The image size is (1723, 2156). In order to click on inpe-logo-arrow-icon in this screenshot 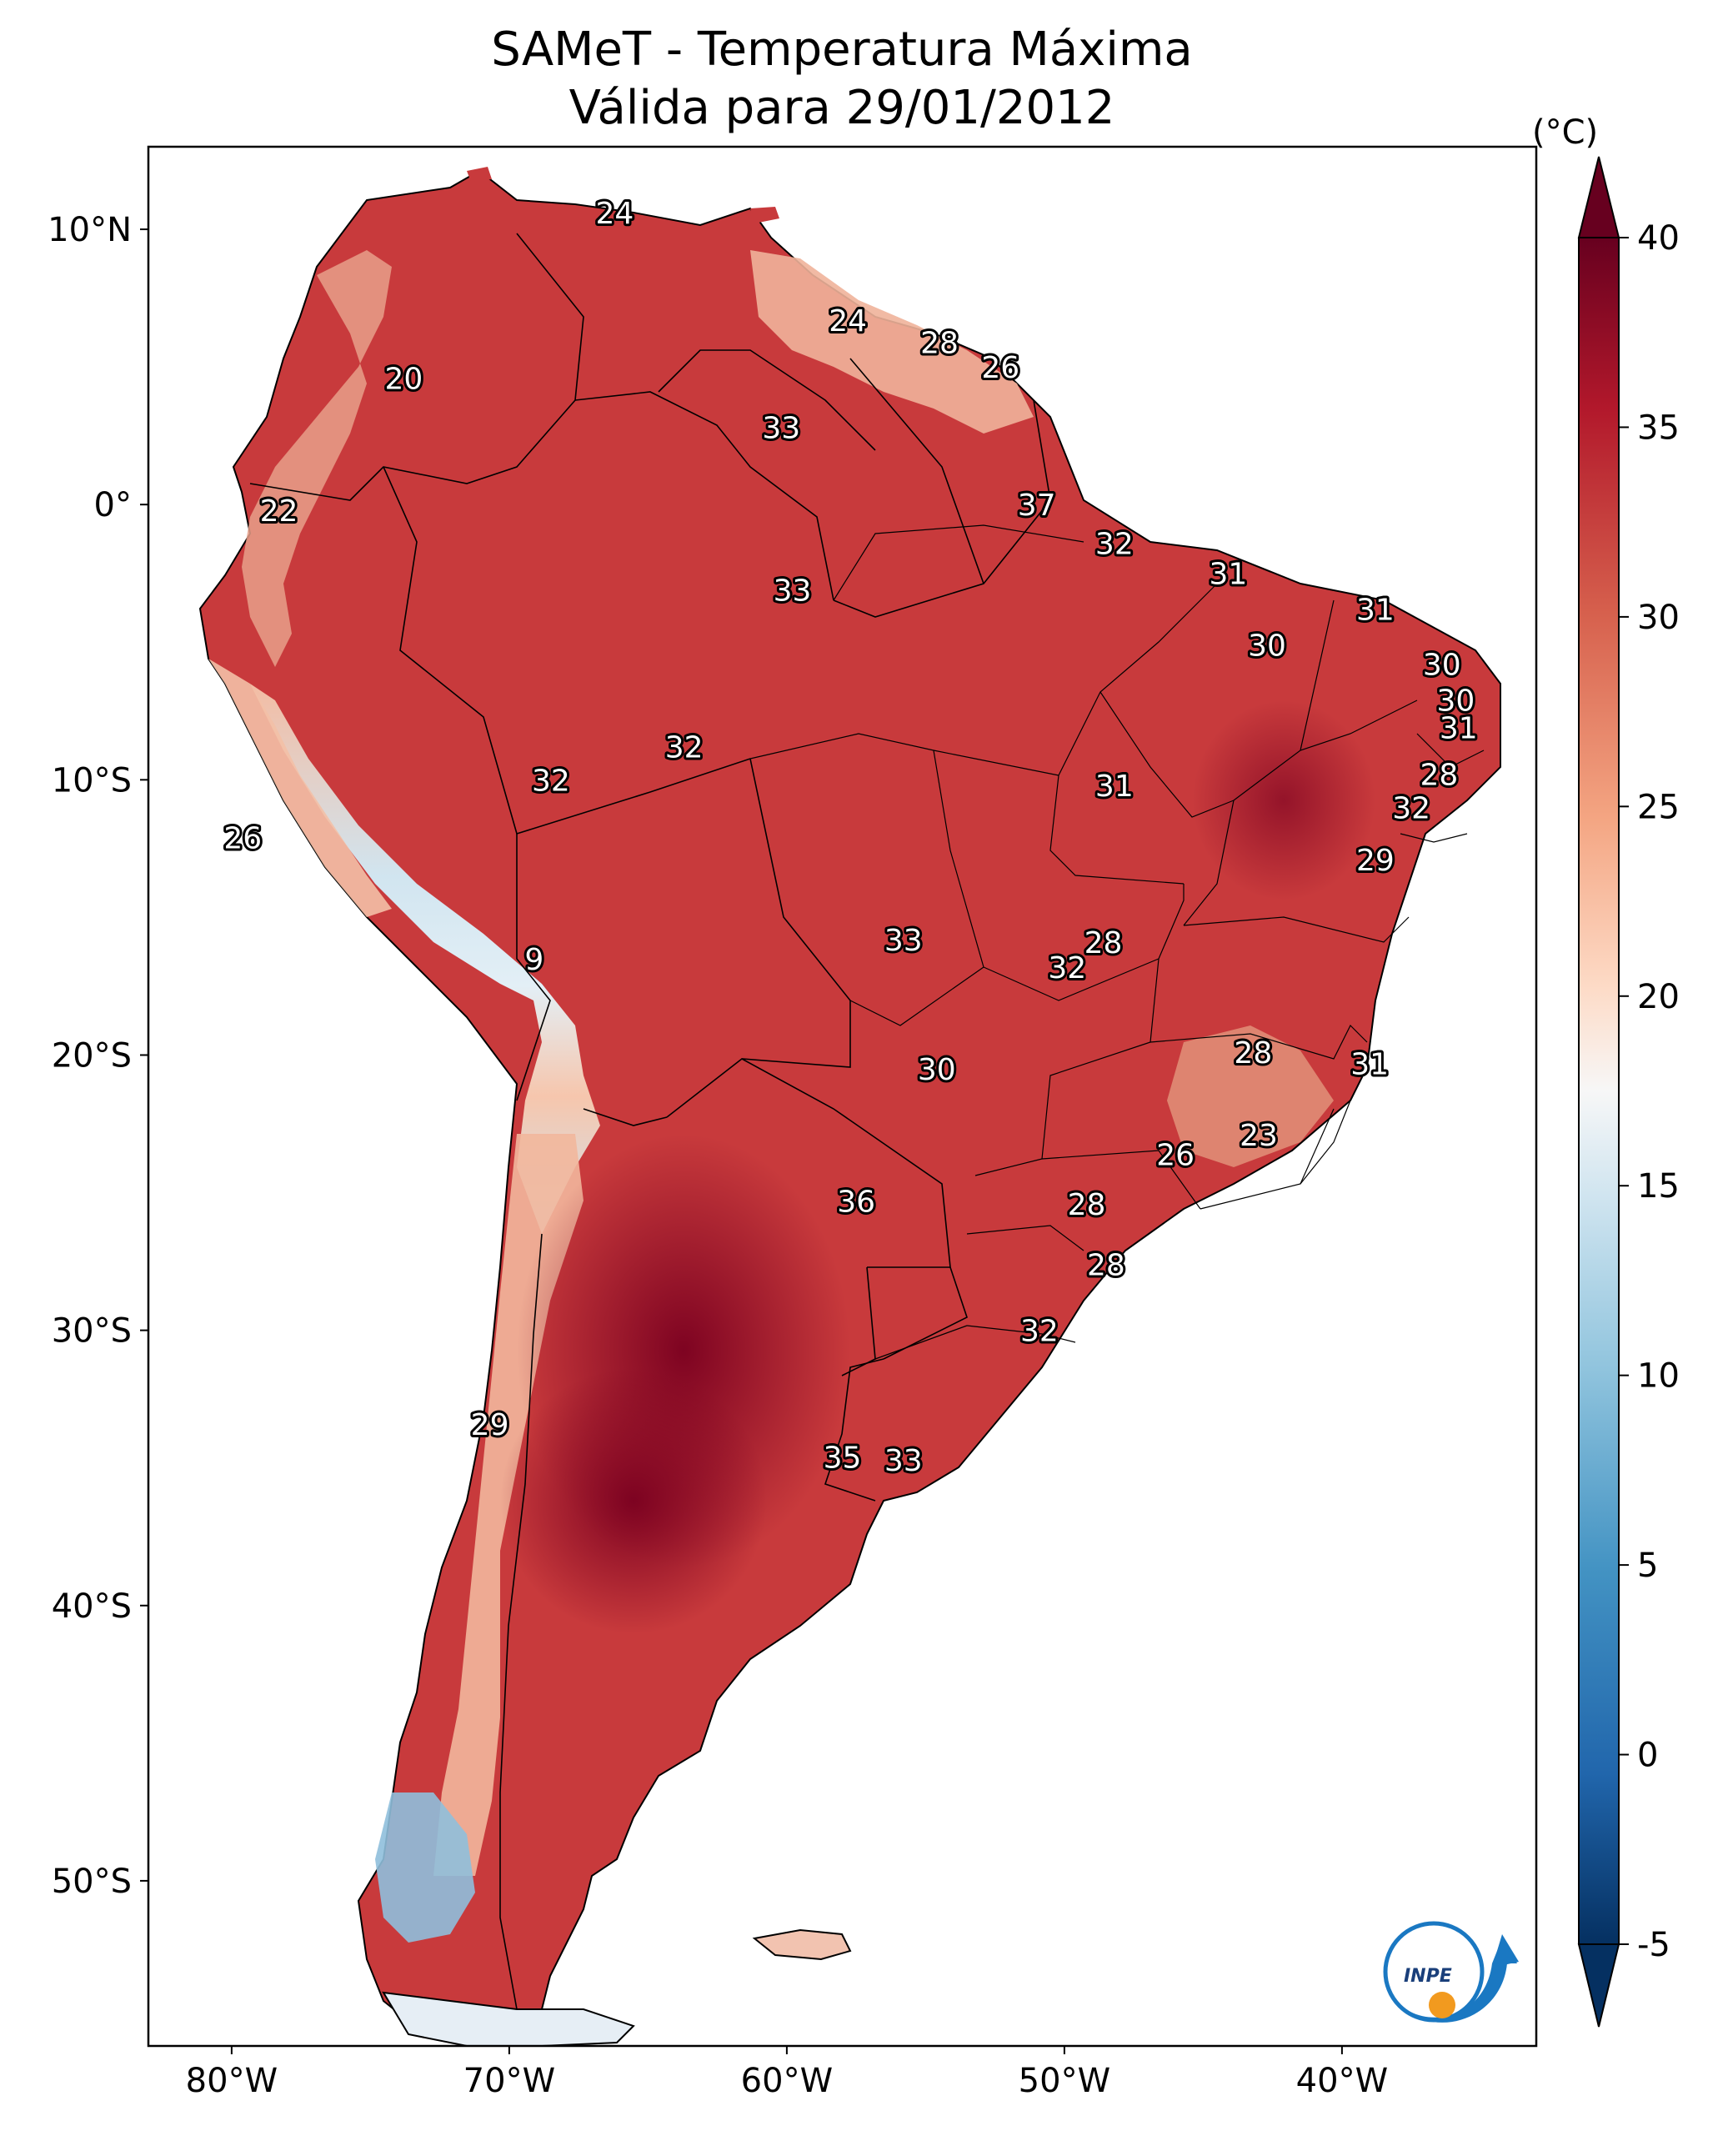, I will do `click(1505, 1951)`.